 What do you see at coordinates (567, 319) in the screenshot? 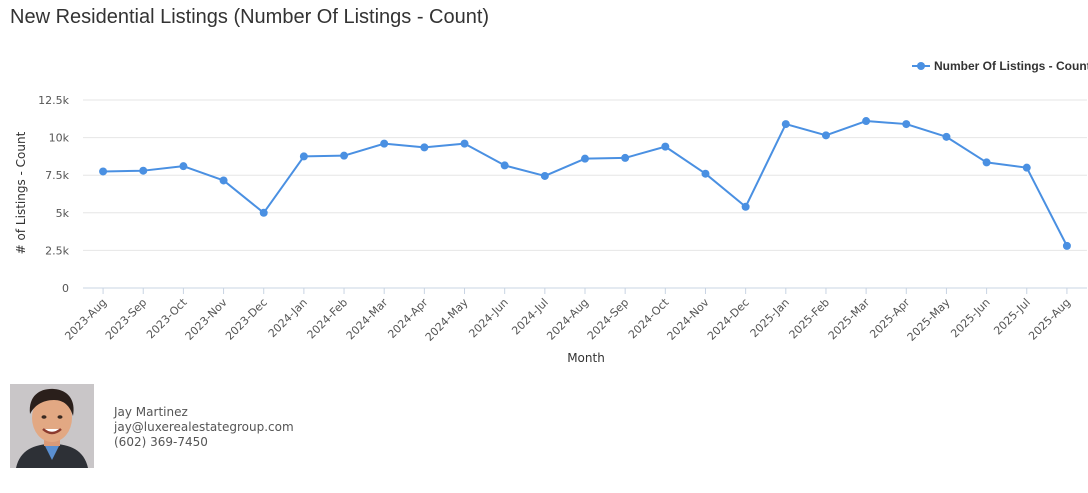
I see `x-tick-label: 2024-Aug` at bounding box center [567, 319].